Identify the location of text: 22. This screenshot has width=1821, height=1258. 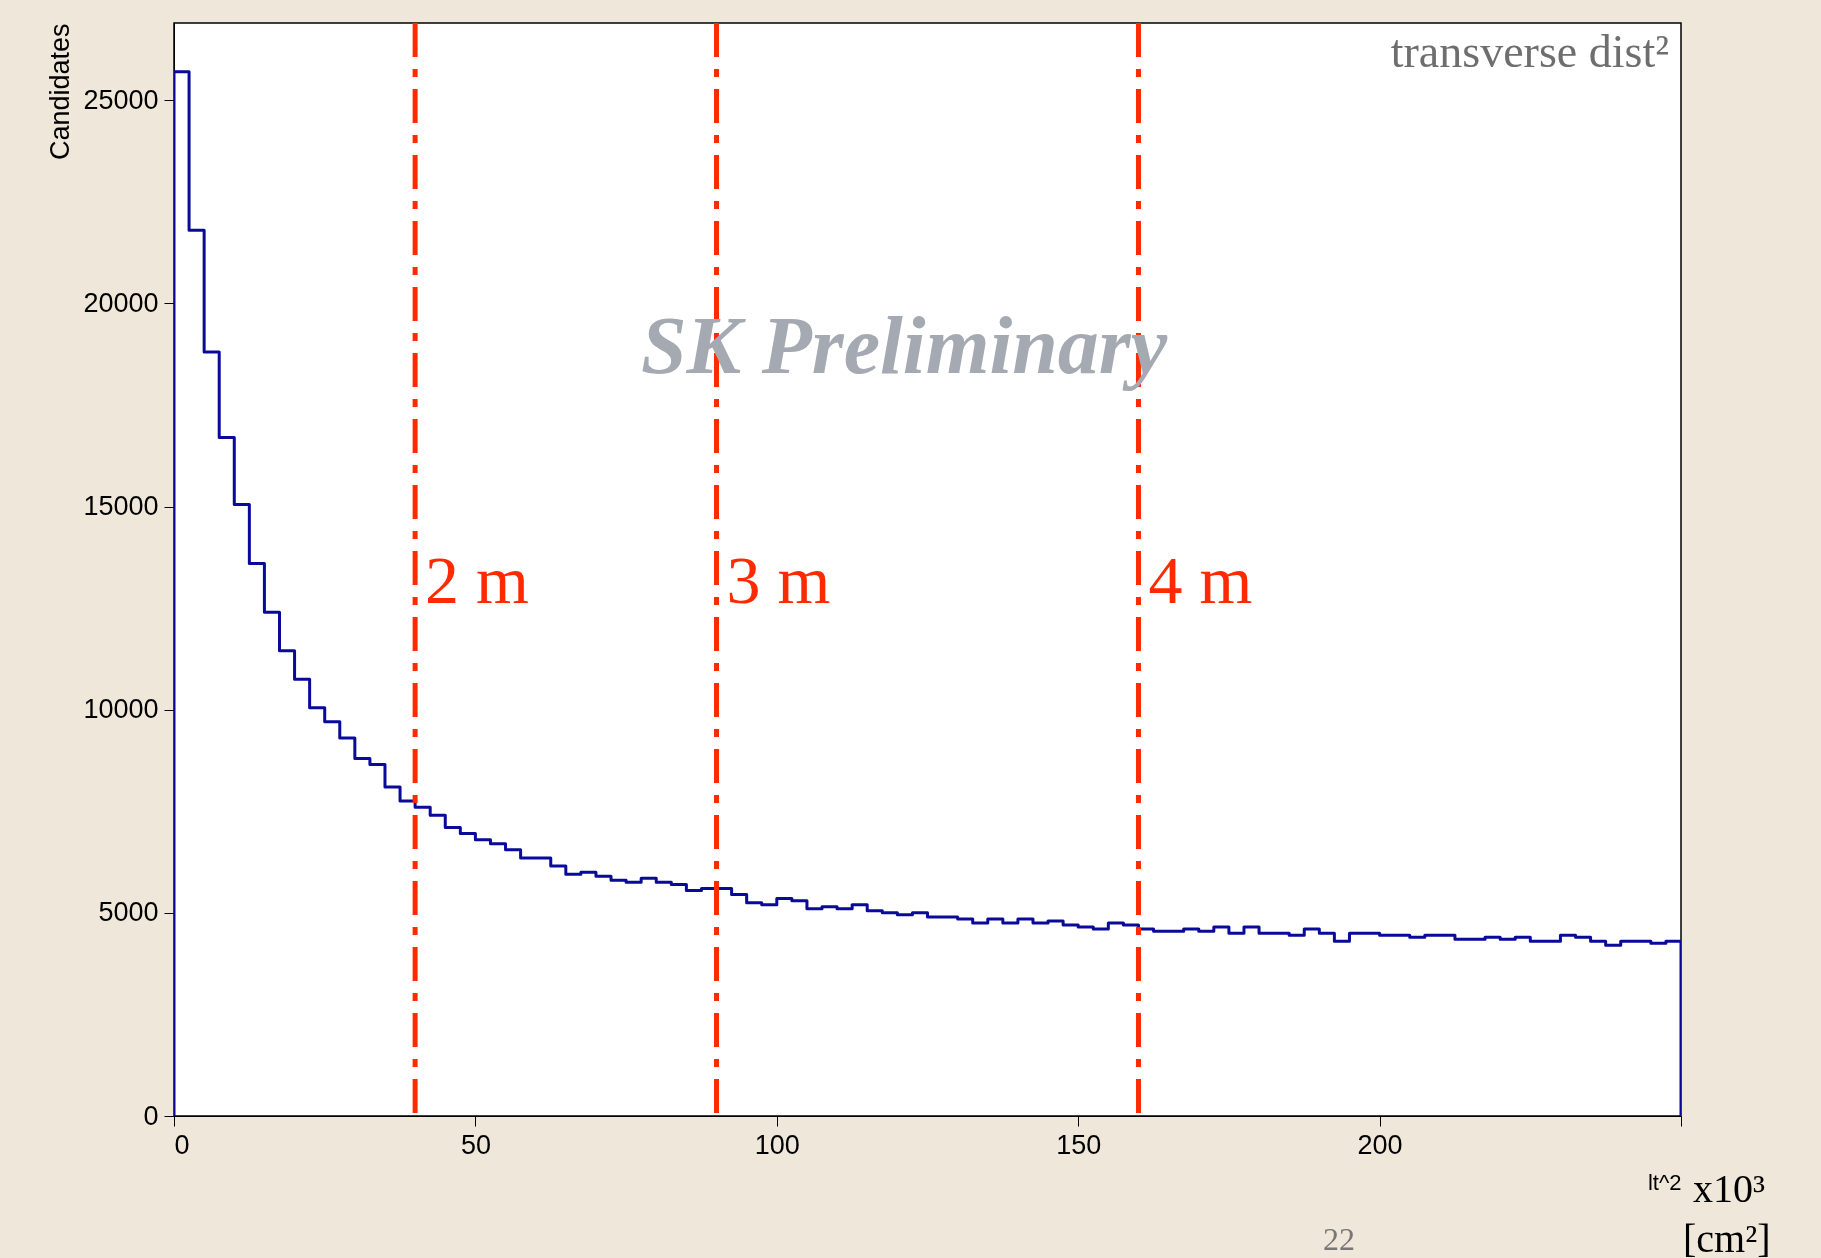
(1339, 1239).